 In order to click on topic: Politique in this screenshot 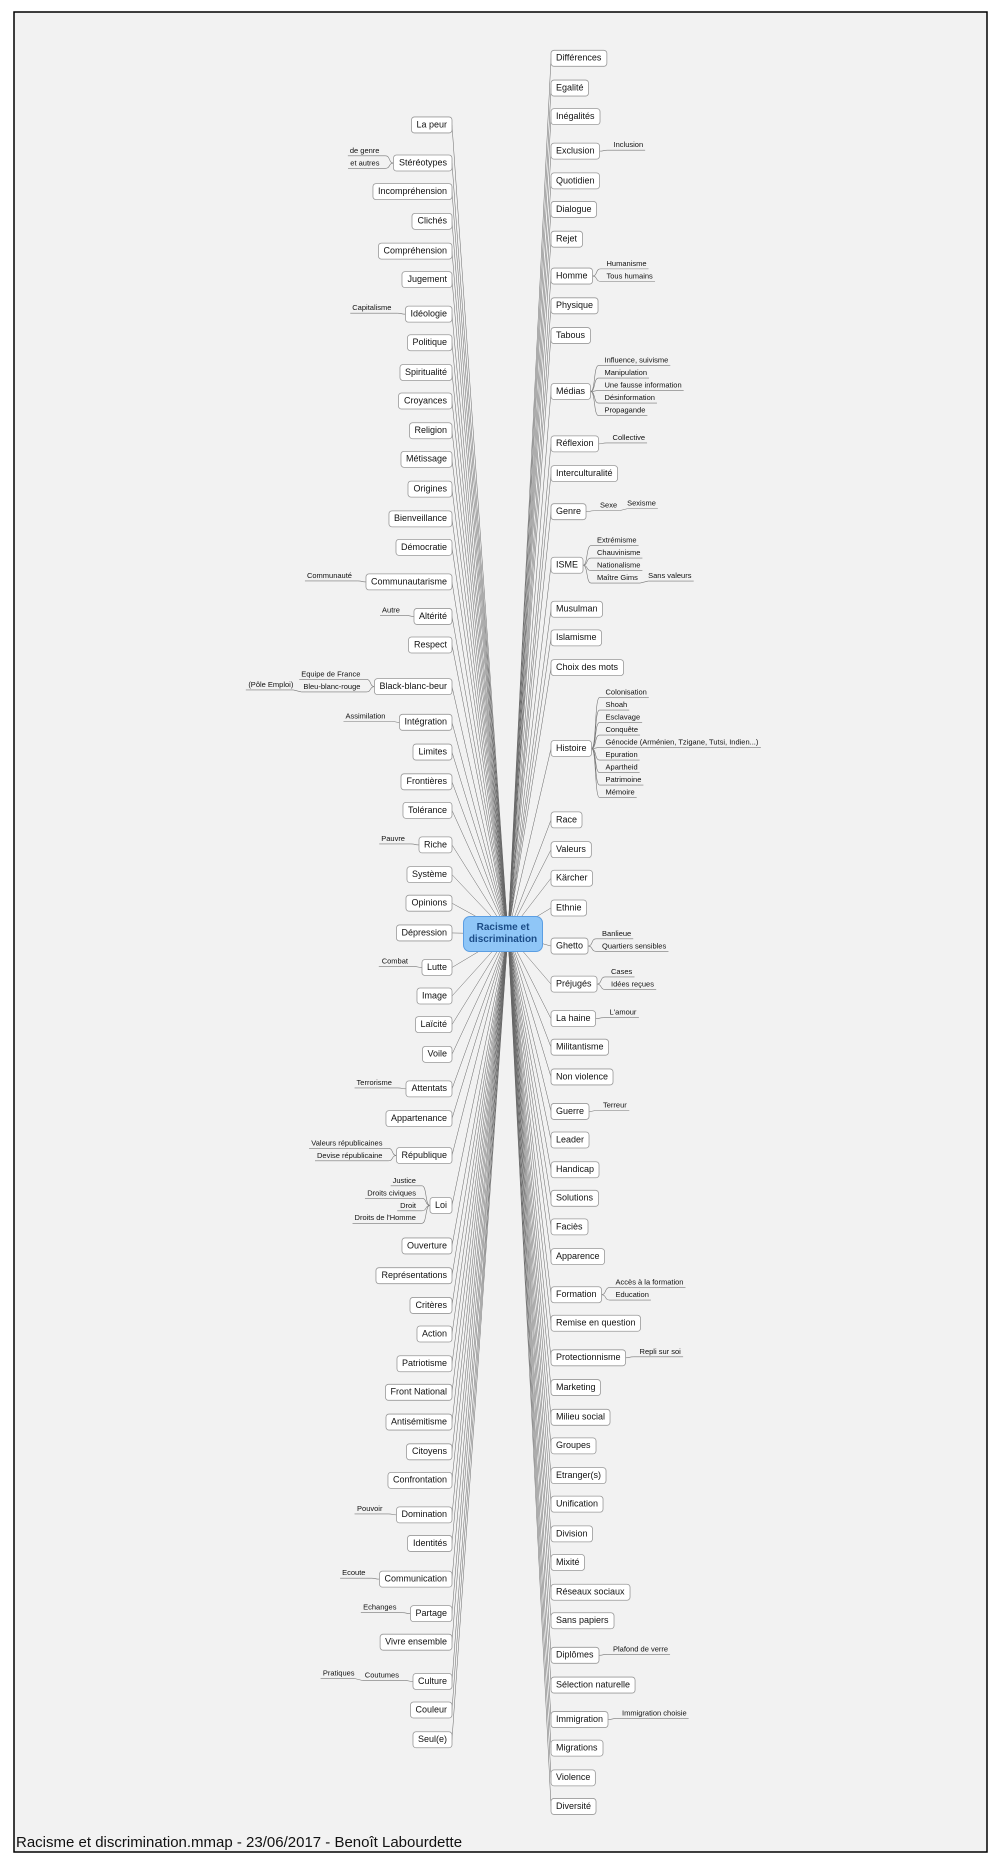, I will do `click(430, 343)`.